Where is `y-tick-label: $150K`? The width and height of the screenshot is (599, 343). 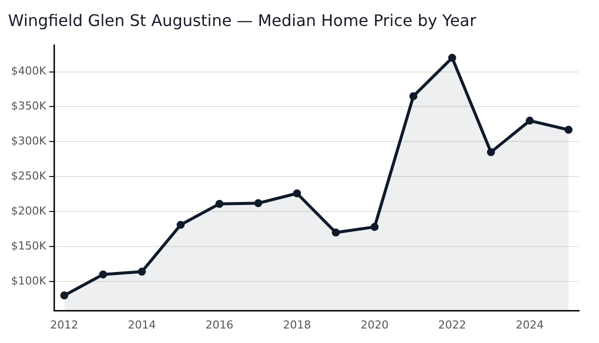 y-tick-label: $150K is located at coordinates (28, 245).